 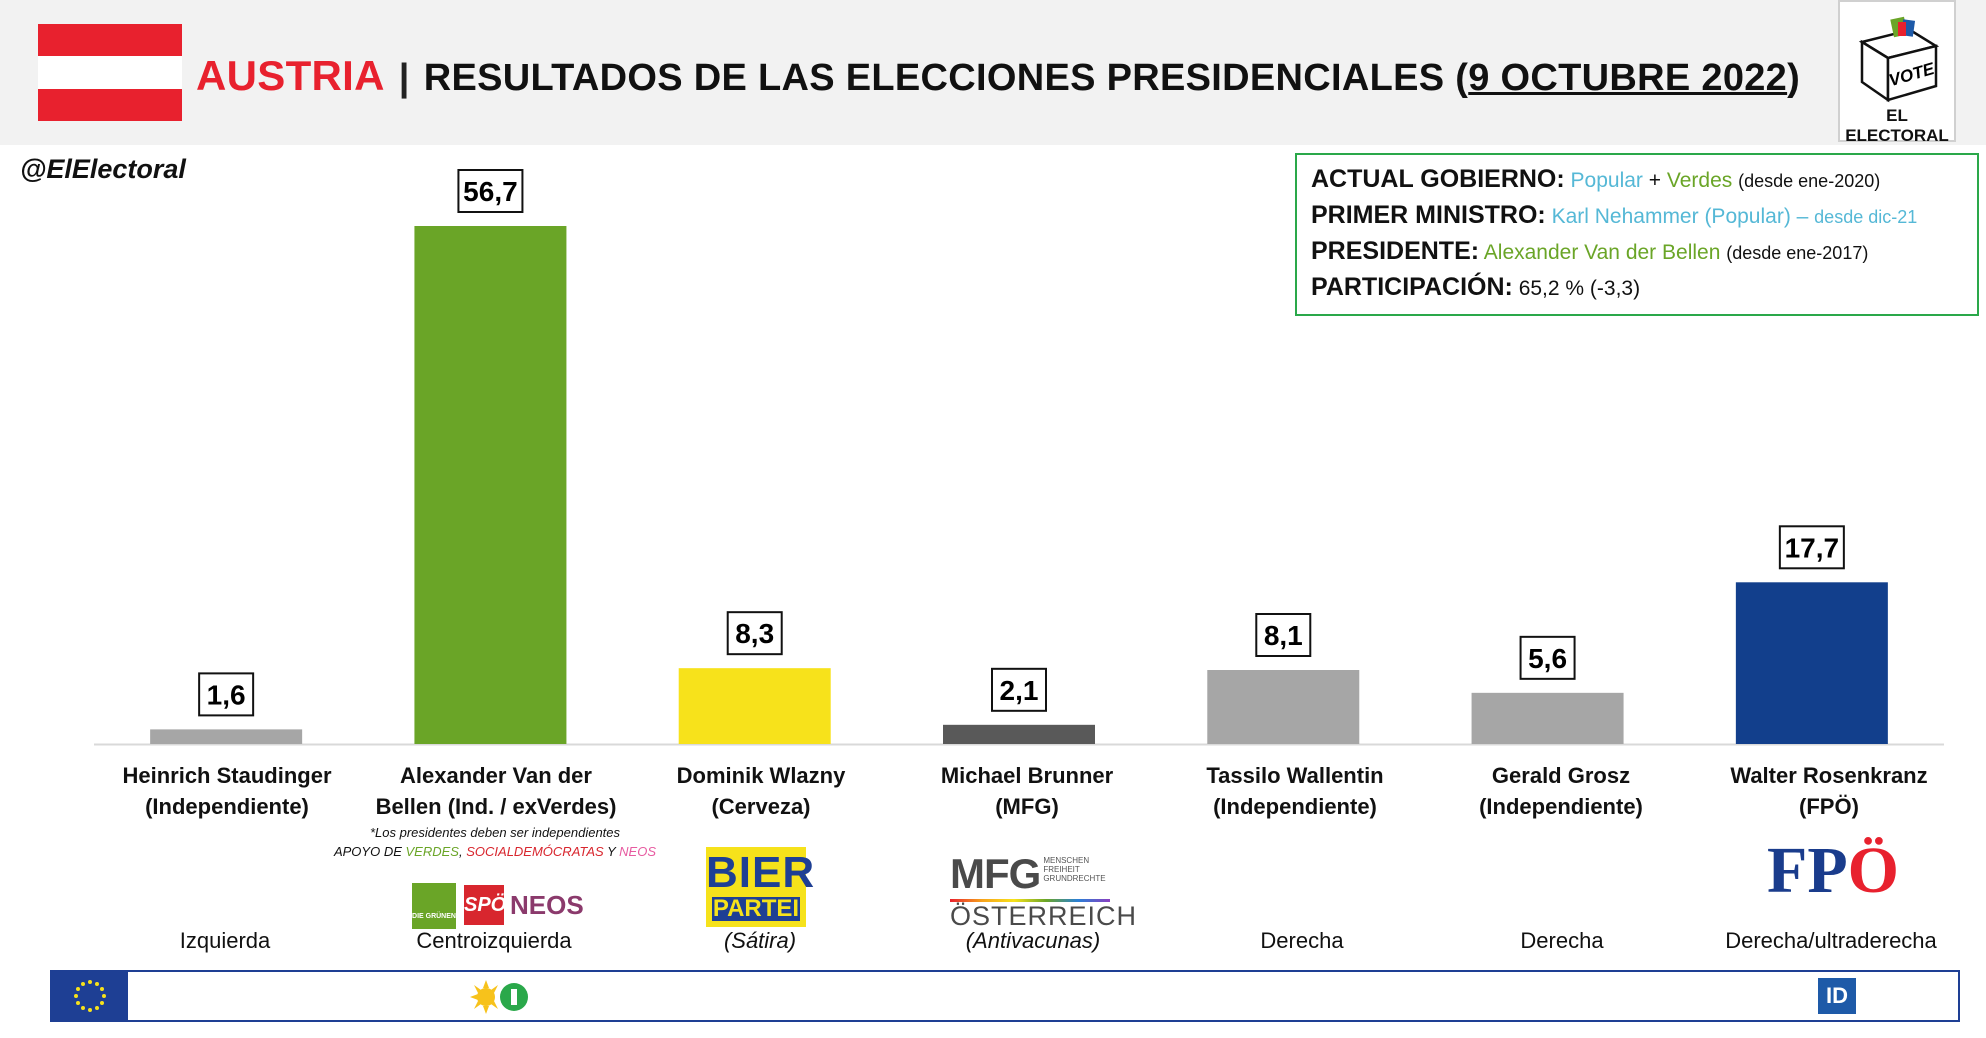 I want to click on value-label-5: 5,6, so click(x=1547, y=658).